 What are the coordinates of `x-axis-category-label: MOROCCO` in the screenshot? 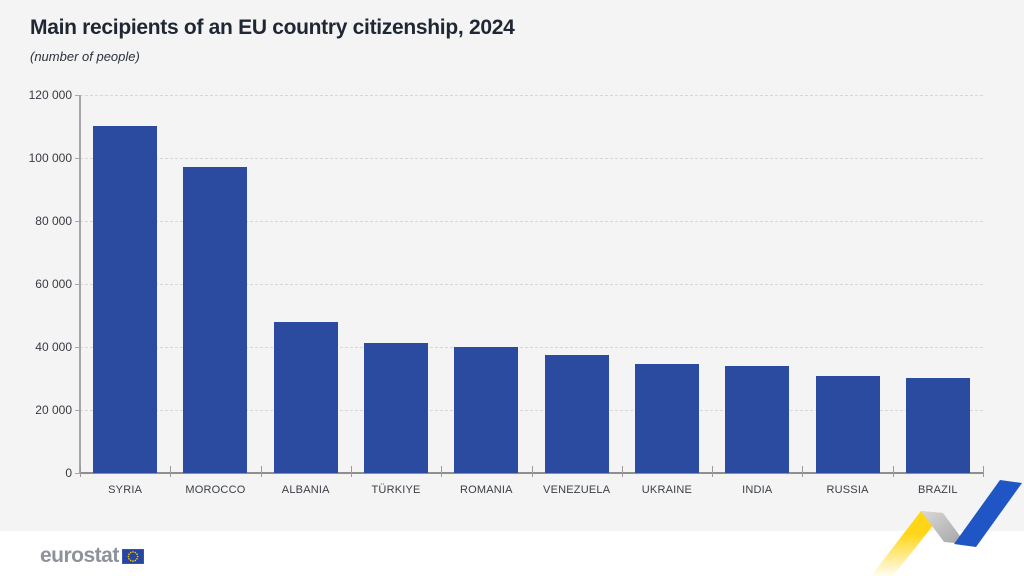 It's located at (215, 490).